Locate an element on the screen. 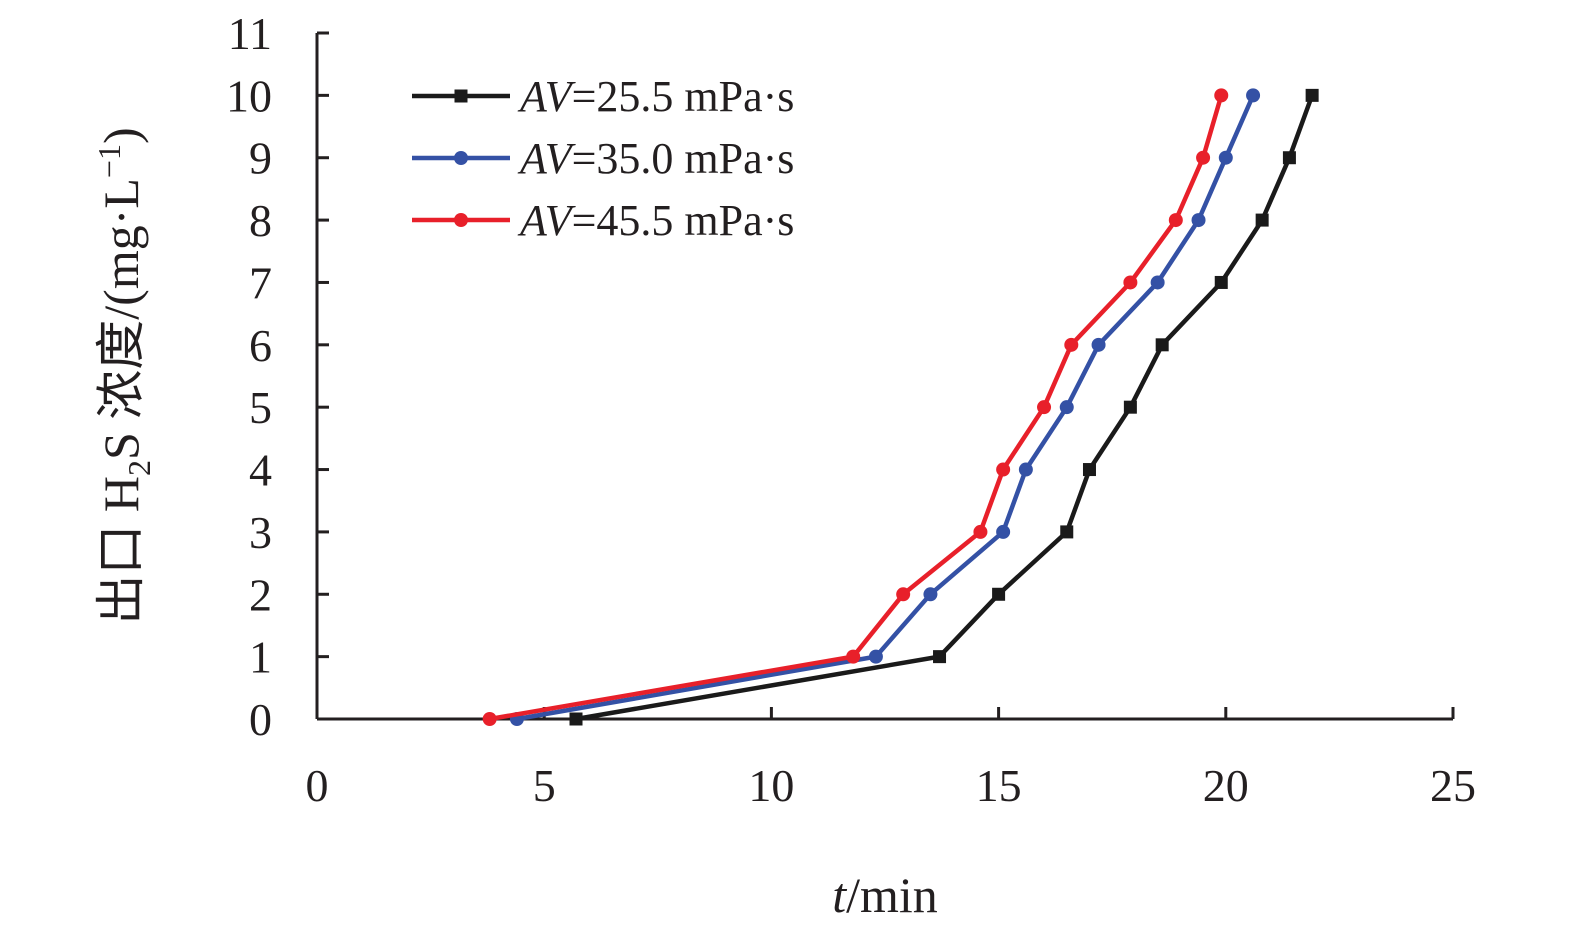 Image resolution: width=1575 pixels, height=940 pixels. x-axis-title: t/min is located at coordinates (885, 895).